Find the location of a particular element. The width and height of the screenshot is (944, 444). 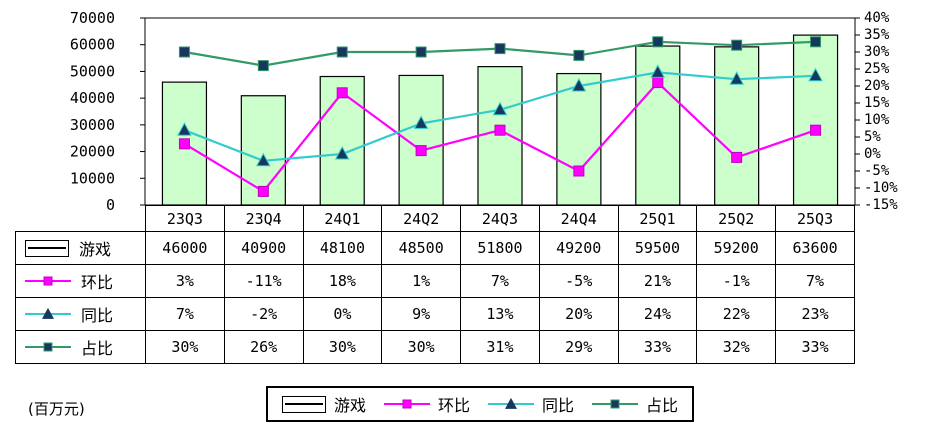

right-axis-label: -5% is located at coordinates (877, 171).